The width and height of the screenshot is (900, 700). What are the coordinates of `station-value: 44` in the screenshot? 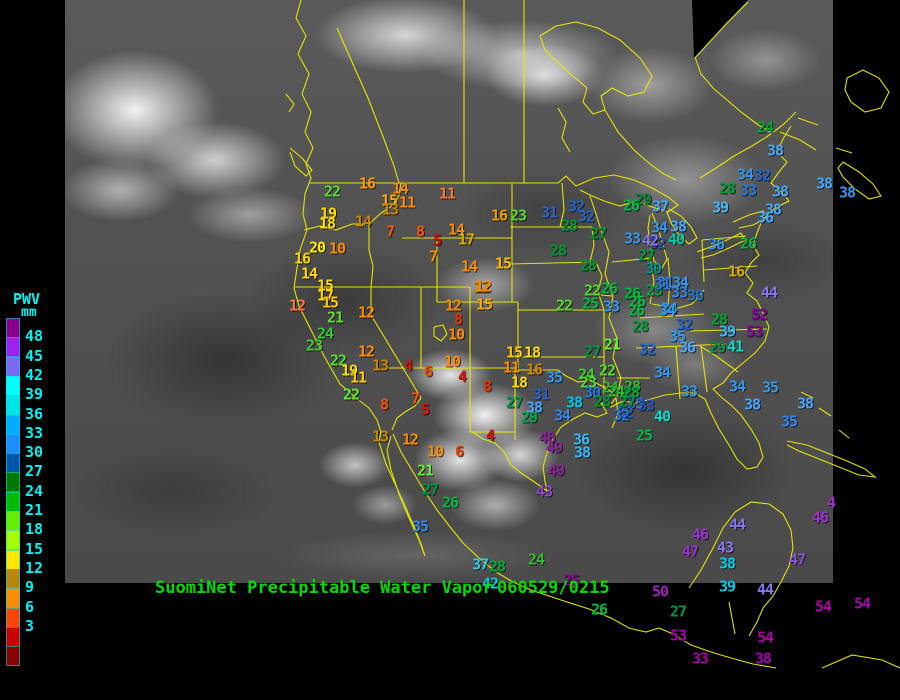 It's located at (765, 589).